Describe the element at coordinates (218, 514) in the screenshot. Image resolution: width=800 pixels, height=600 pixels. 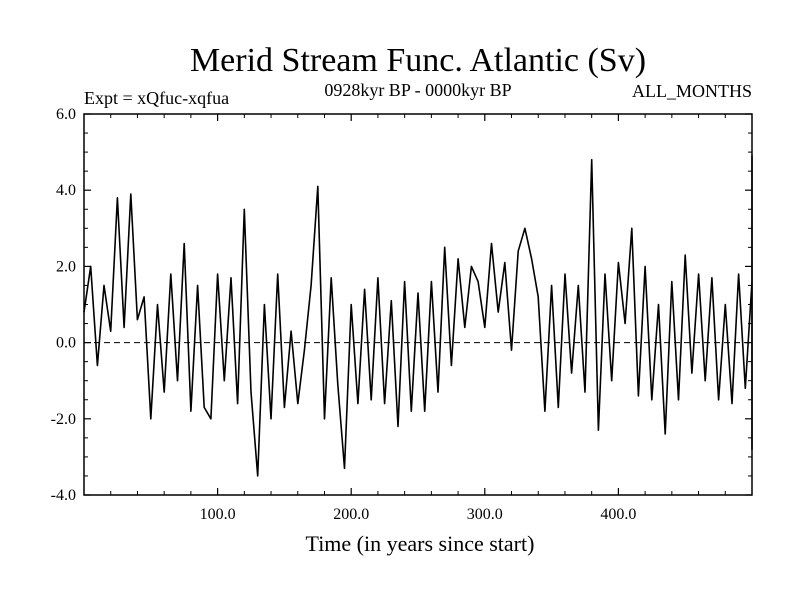
I see `x-tick-label: 100.0` at that location.